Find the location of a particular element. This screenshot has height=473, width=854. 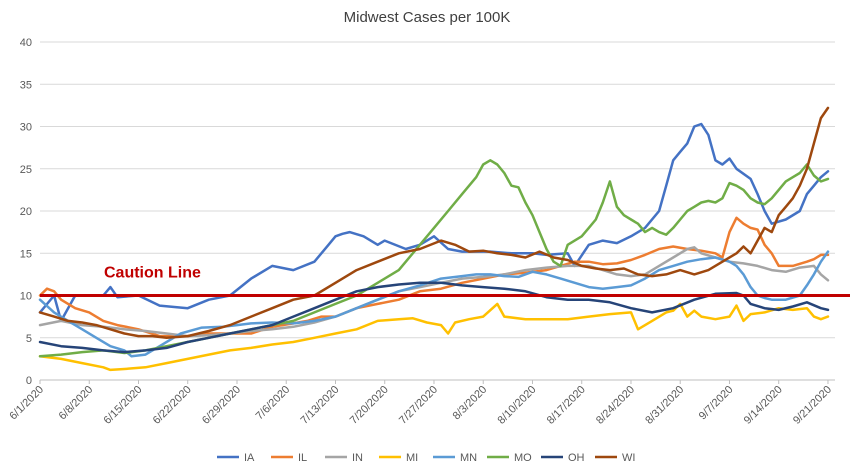

legend: IA IL IN MI MN MO OH WI is located at coordinates (426, 458).